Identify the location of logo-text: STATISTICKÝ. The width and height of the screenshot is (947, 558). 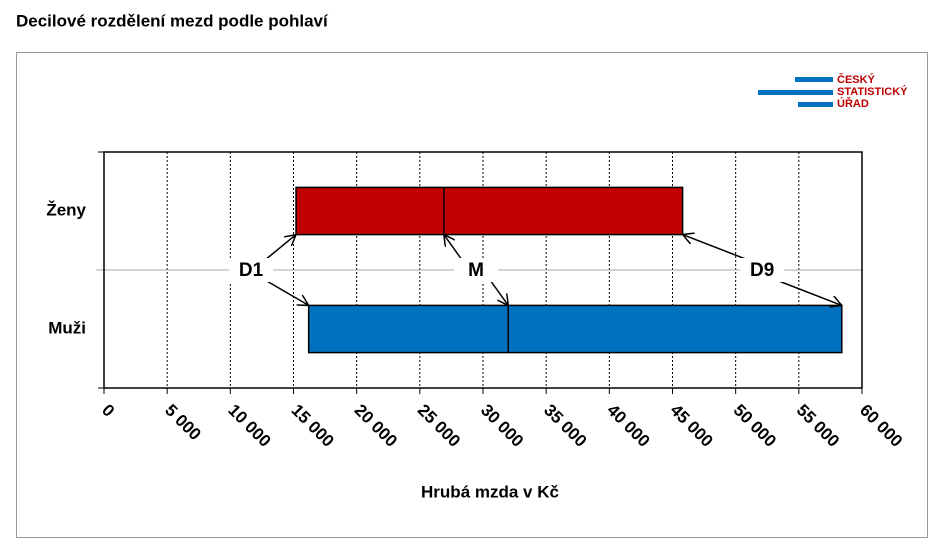
(872, 91).